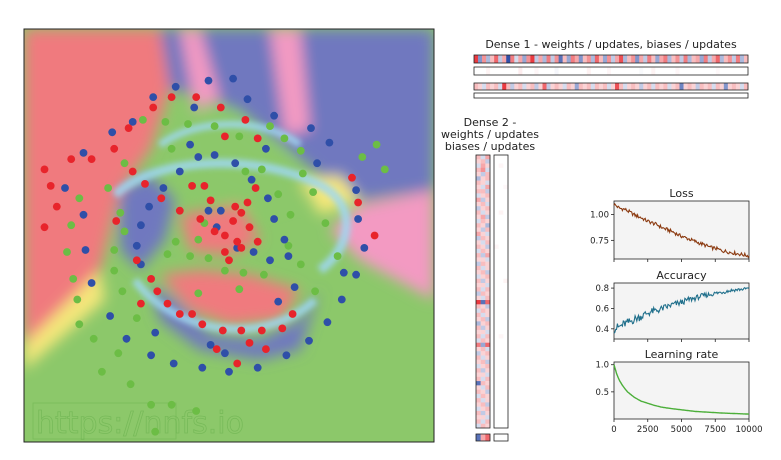 This screenshot has height=460, width=781. I want to click on dense2-bias-updates-cell, so click(496, 437).